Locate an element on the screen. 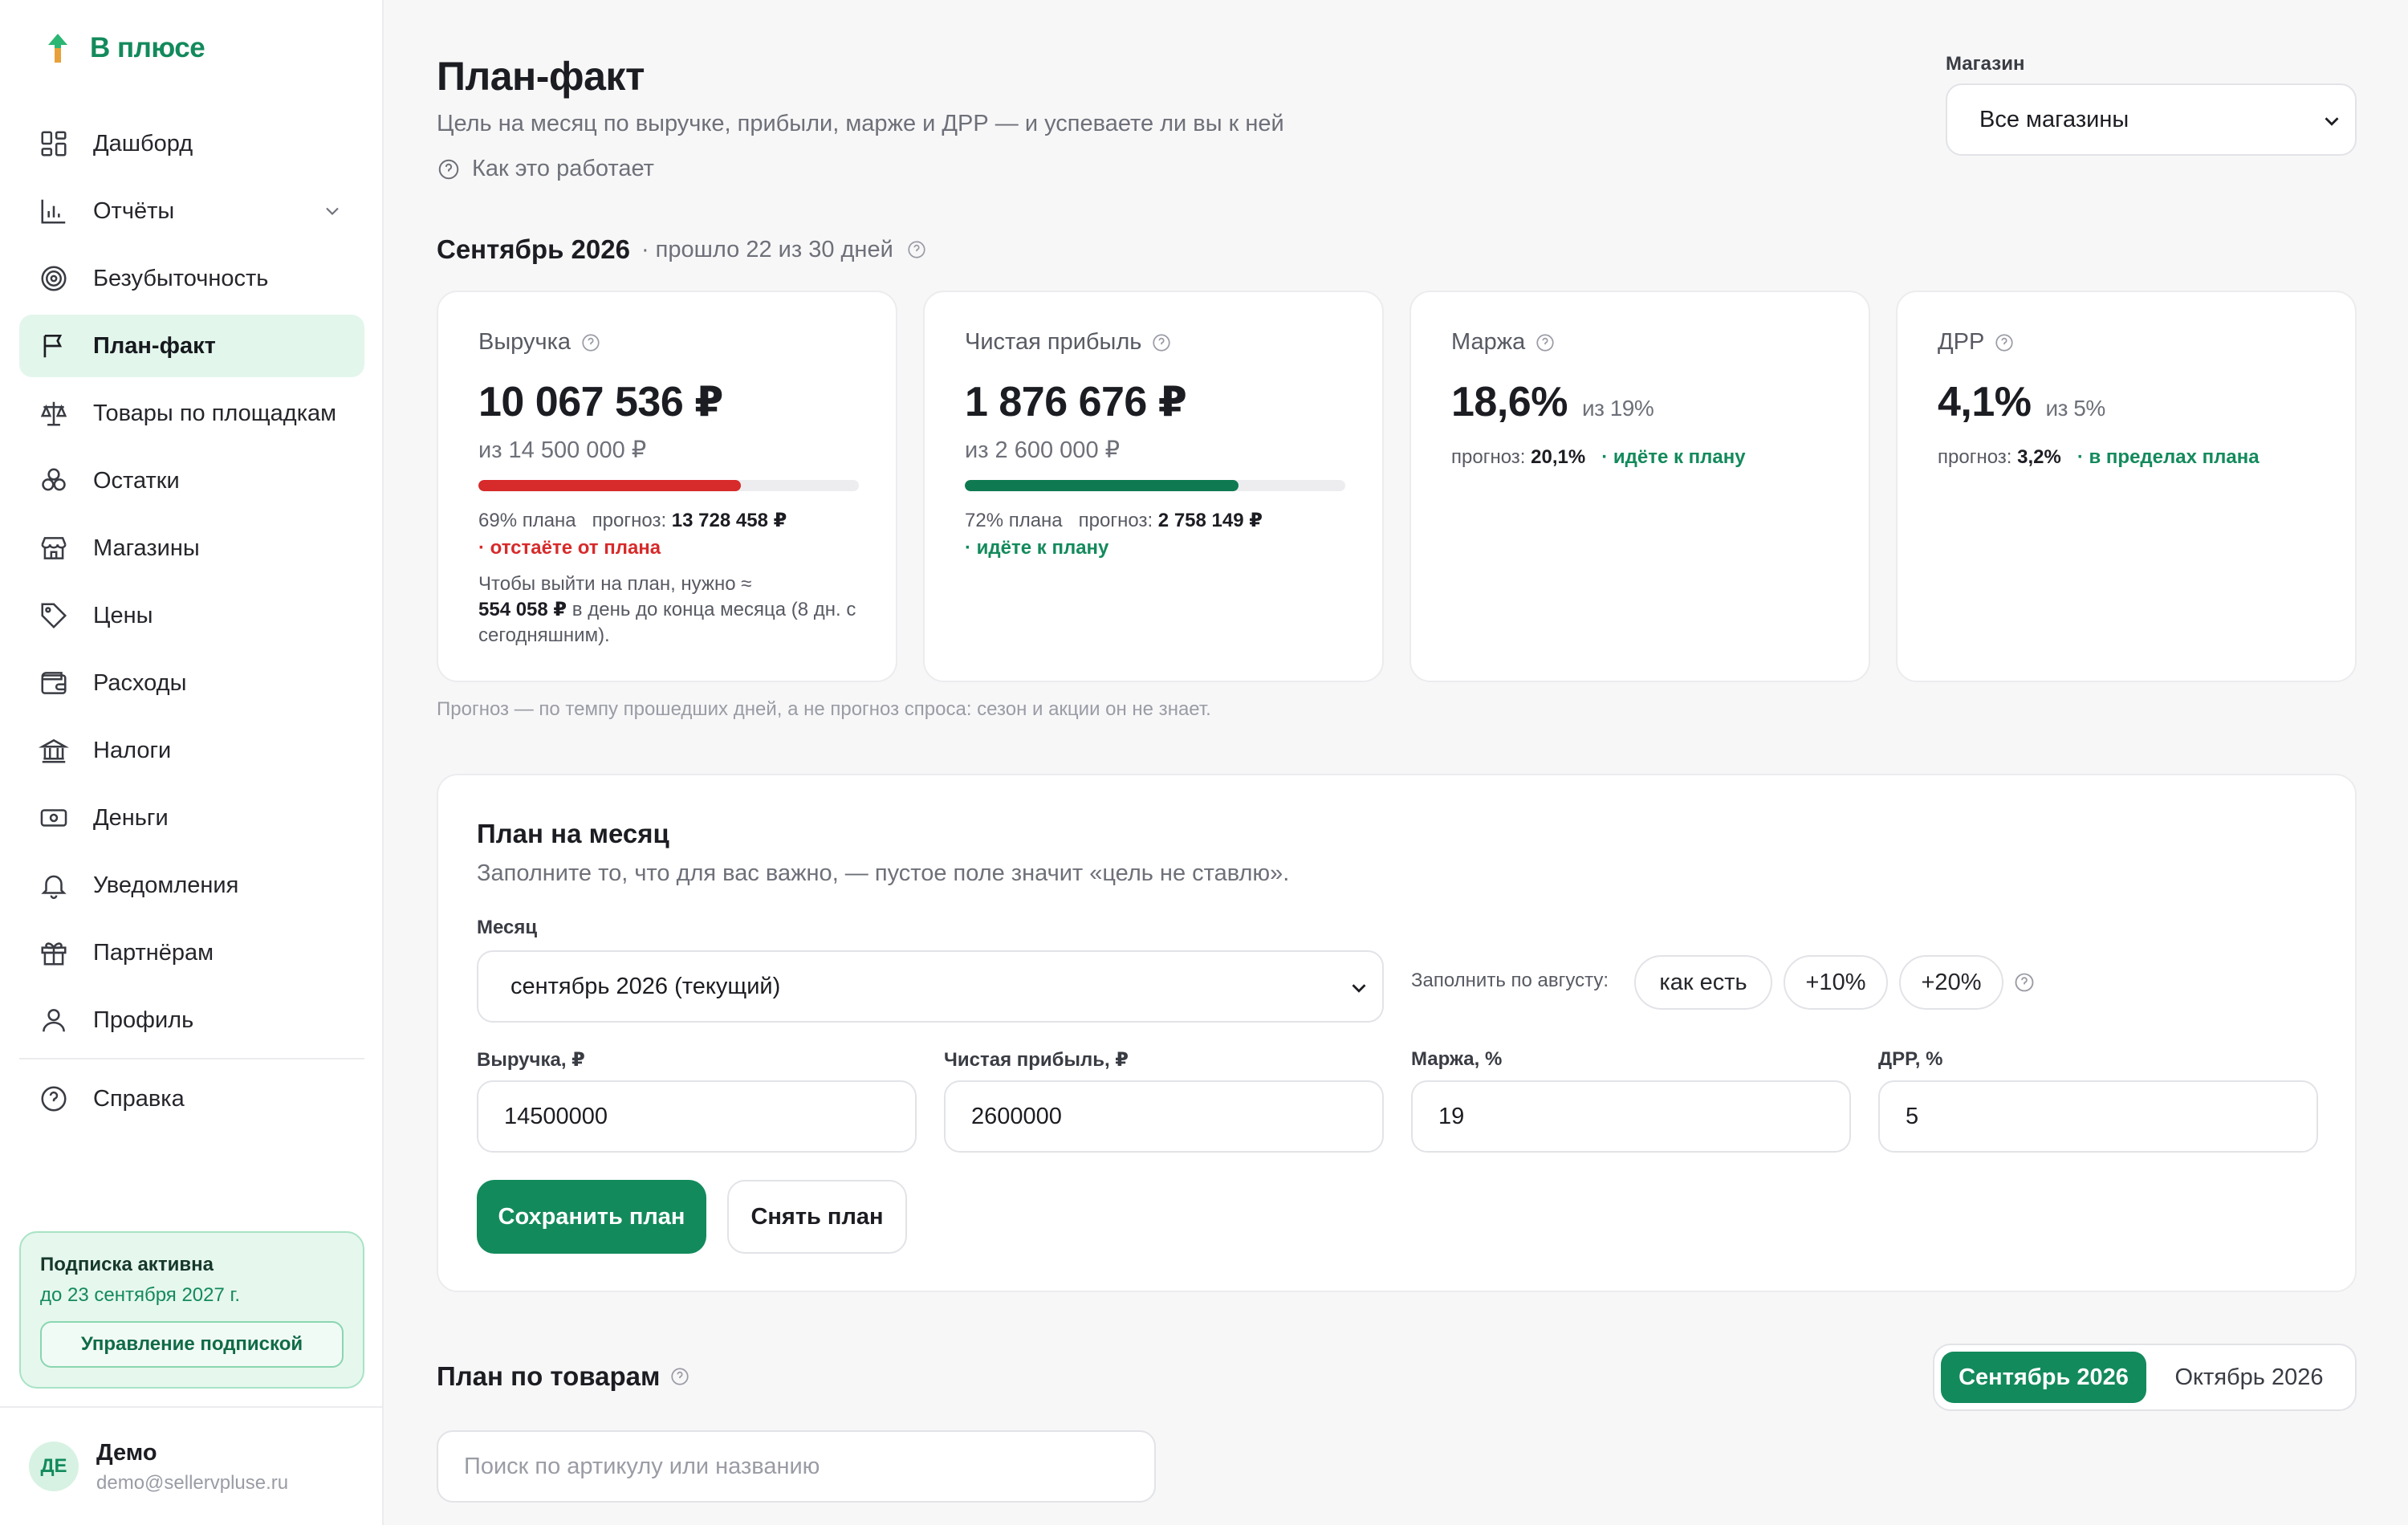 Image resolution: width=2408 pixels, height=1525 pixels. chevron-down-icon is located at coordinates (332, 211).